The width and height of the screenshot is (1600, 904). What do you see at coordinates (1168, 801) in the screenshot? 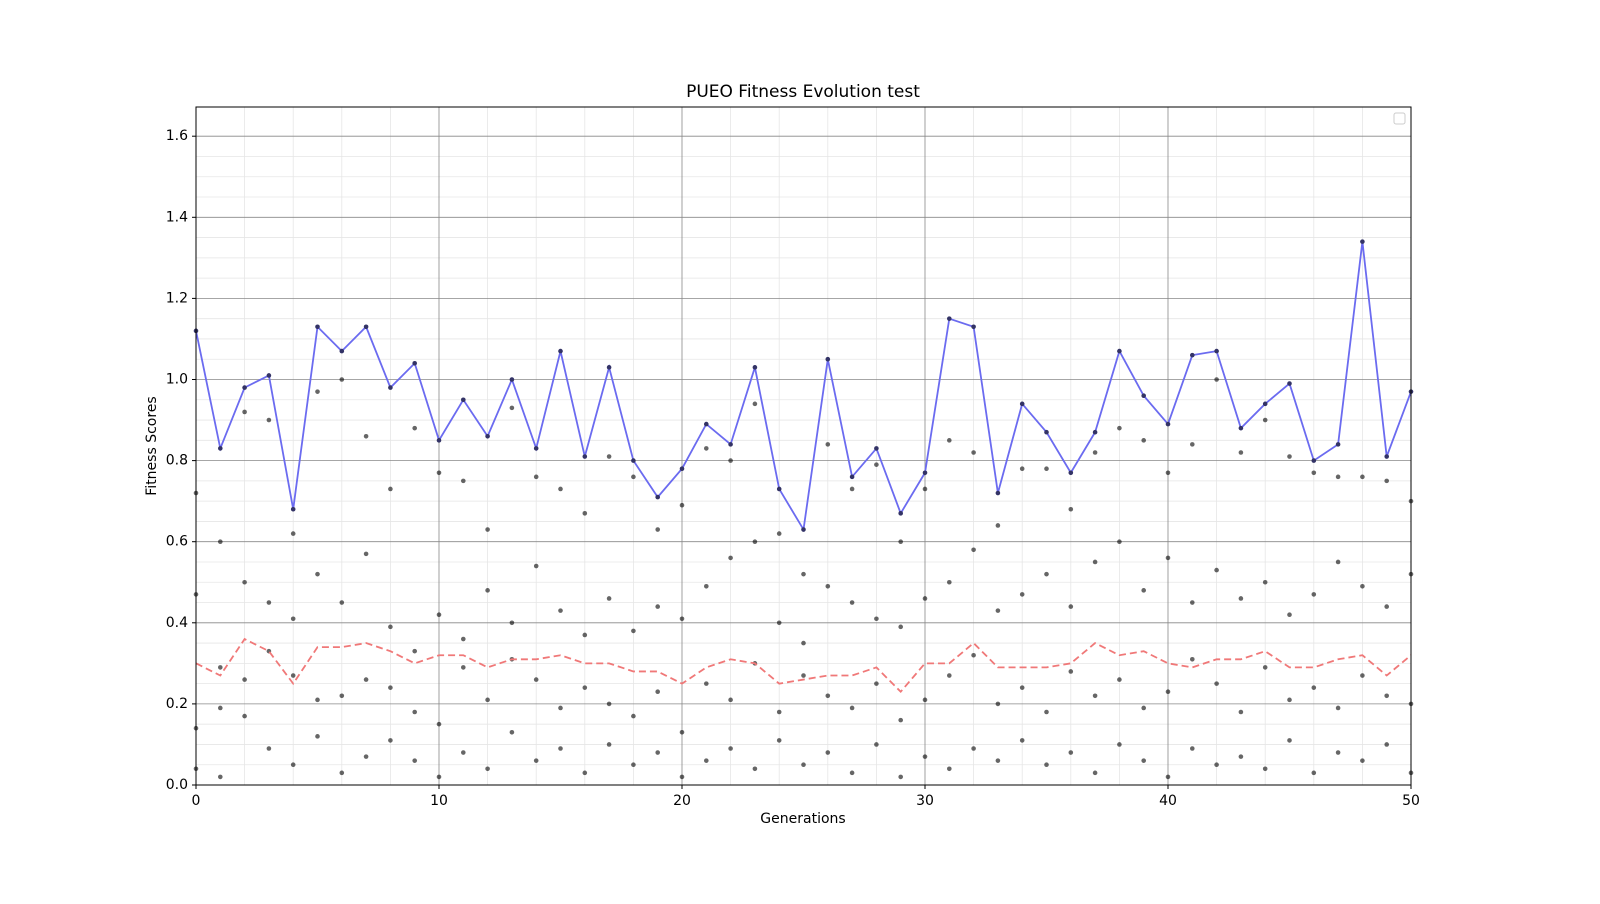
I see `x-tick-label: 40` at bounding box center [1168, 801].